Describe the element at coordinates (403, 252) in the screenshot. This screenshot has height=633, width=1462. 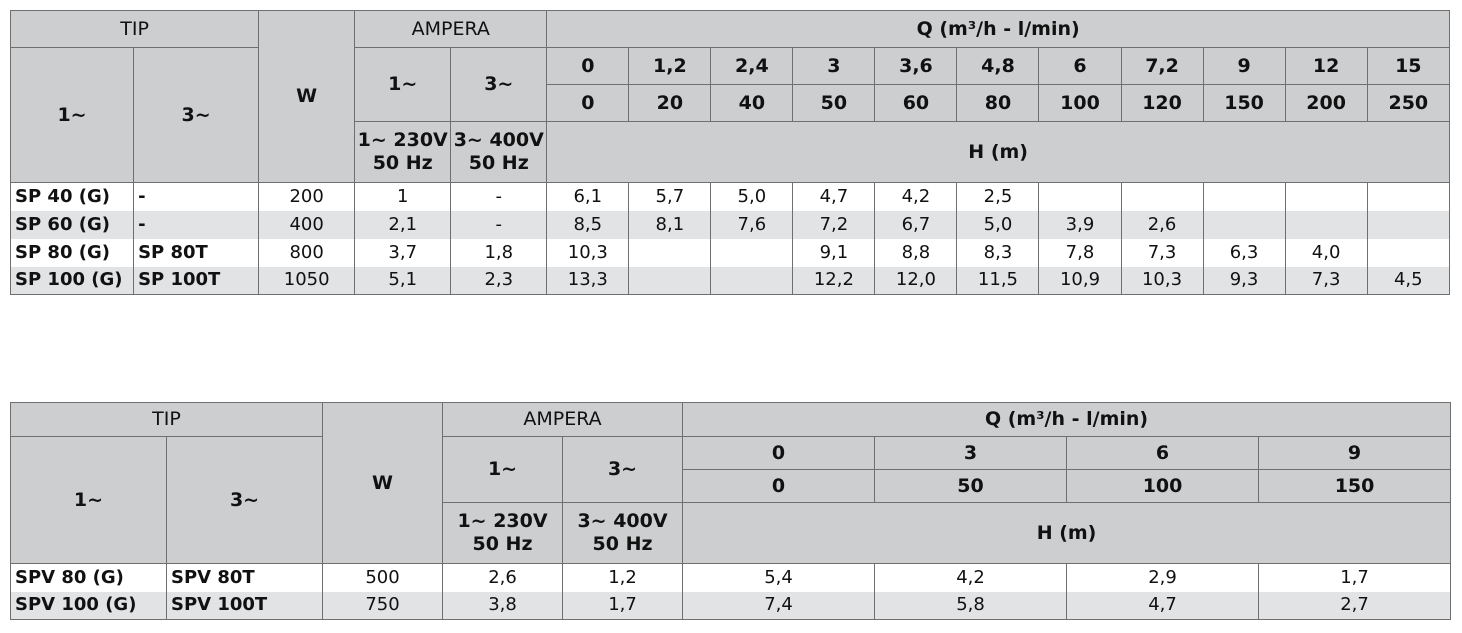
I see `value-cell: 3,7` at that location.